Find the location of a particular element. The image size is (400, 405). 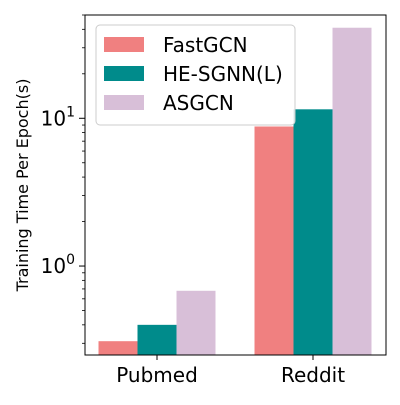

y-tick-label: 10¹ is located at coordinates (58, 117).